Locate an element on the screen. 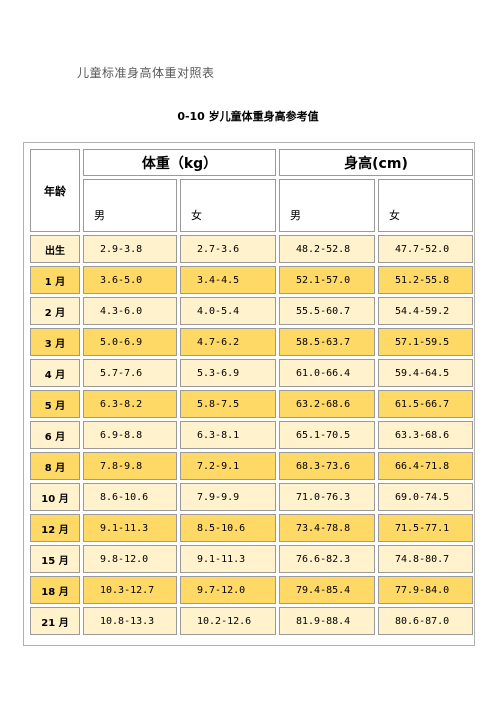  height-girl-cell: 71.5-77.1 is located at coordinates (425, 528).